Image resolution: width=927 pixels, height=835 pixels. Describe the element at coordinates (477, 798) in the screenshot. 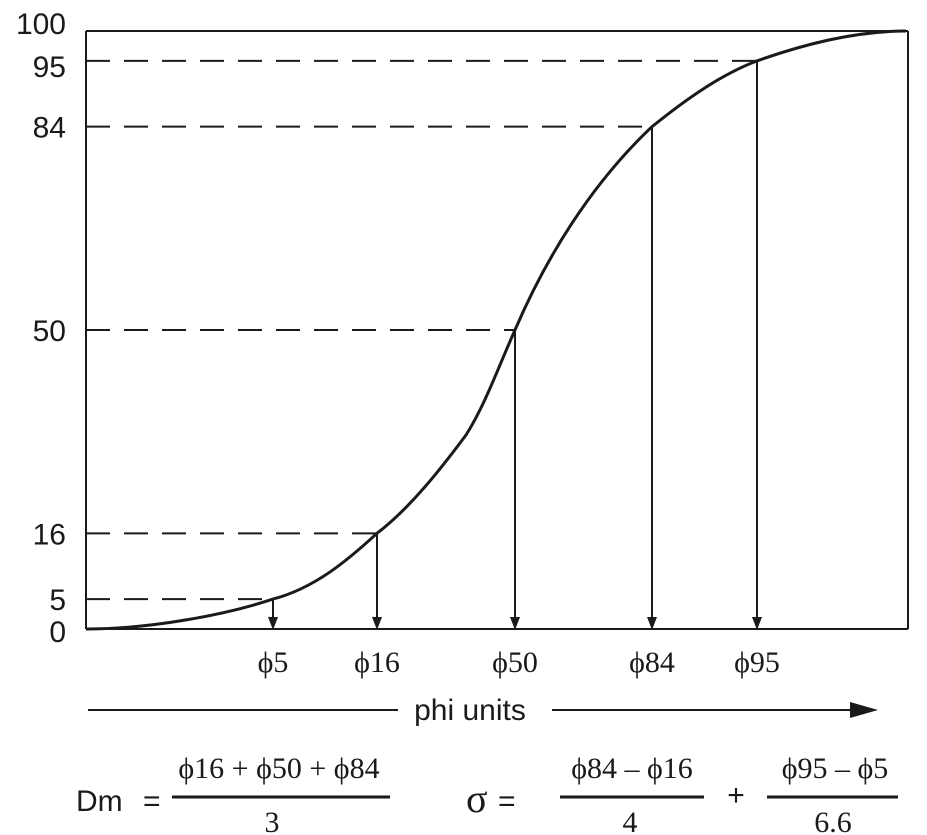

I see `sigma-lhs: σ` at that location.